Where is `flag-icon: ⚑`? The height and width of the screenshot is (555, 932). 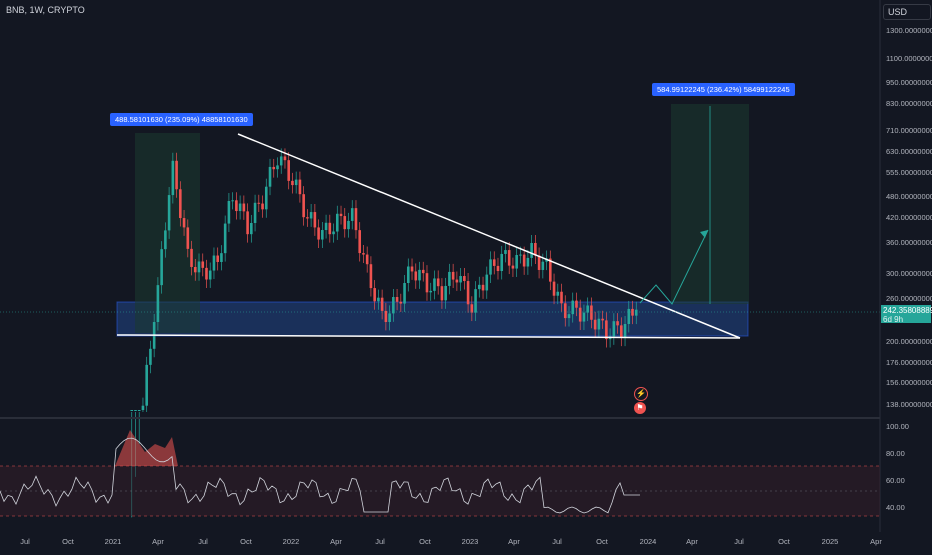 flag-icon: ⚑ is located at coordinates (640, 408).